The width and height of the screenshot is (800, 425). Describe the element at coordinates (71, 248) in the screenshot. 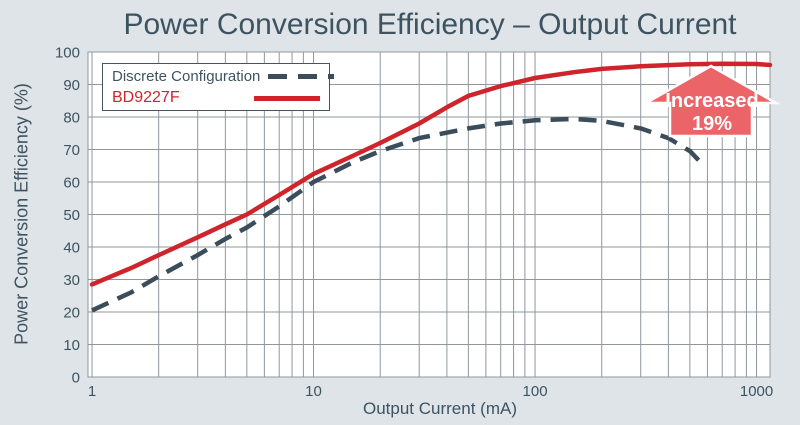

I see `svg-text: 40` at that location.